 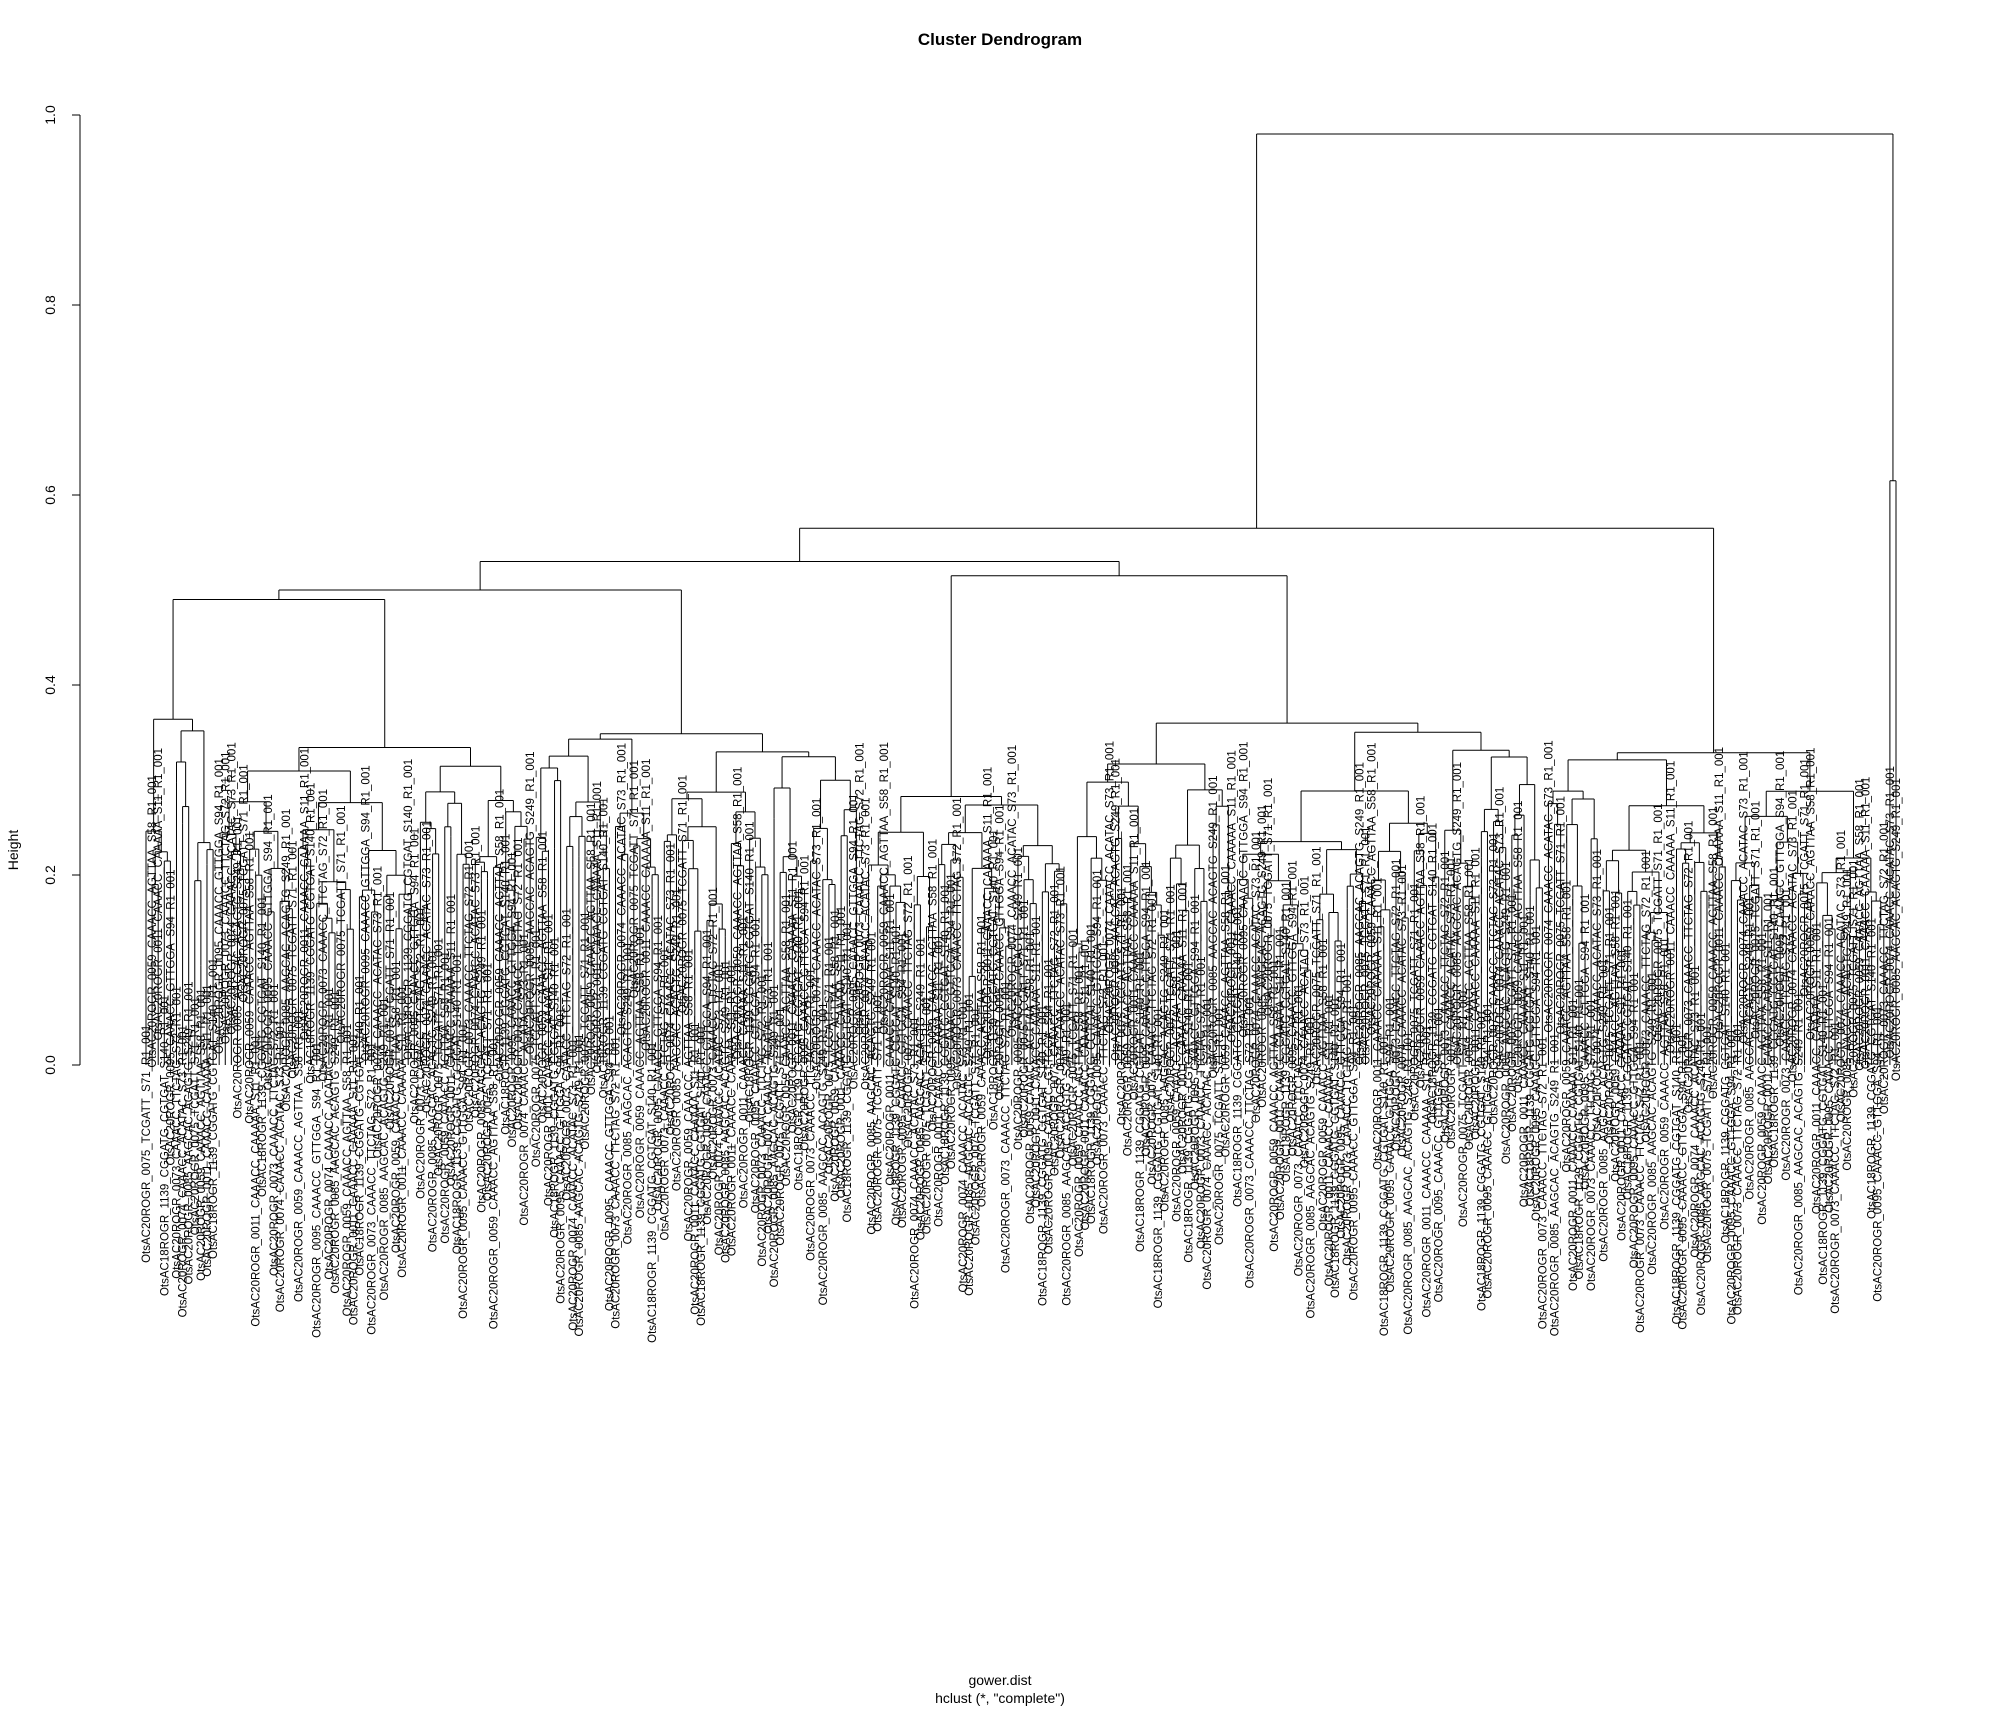 I want to click on method-label: hclust (*, "complete"), so click(x=1000, y=1698).